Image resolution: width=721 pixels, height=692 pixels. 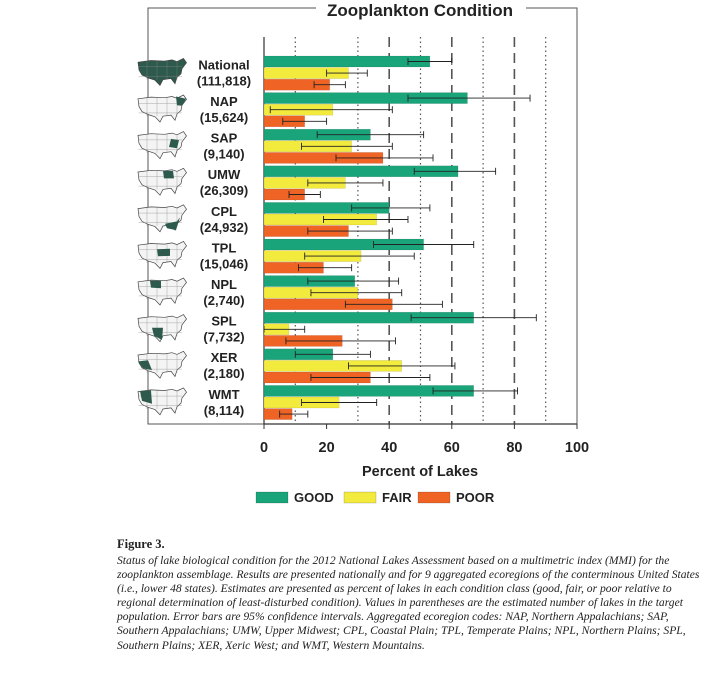 What do you see at coordinates (475, 497) in the screenshot?
I see `legend-label-poor: POOR` at bounding box center [475, 497].